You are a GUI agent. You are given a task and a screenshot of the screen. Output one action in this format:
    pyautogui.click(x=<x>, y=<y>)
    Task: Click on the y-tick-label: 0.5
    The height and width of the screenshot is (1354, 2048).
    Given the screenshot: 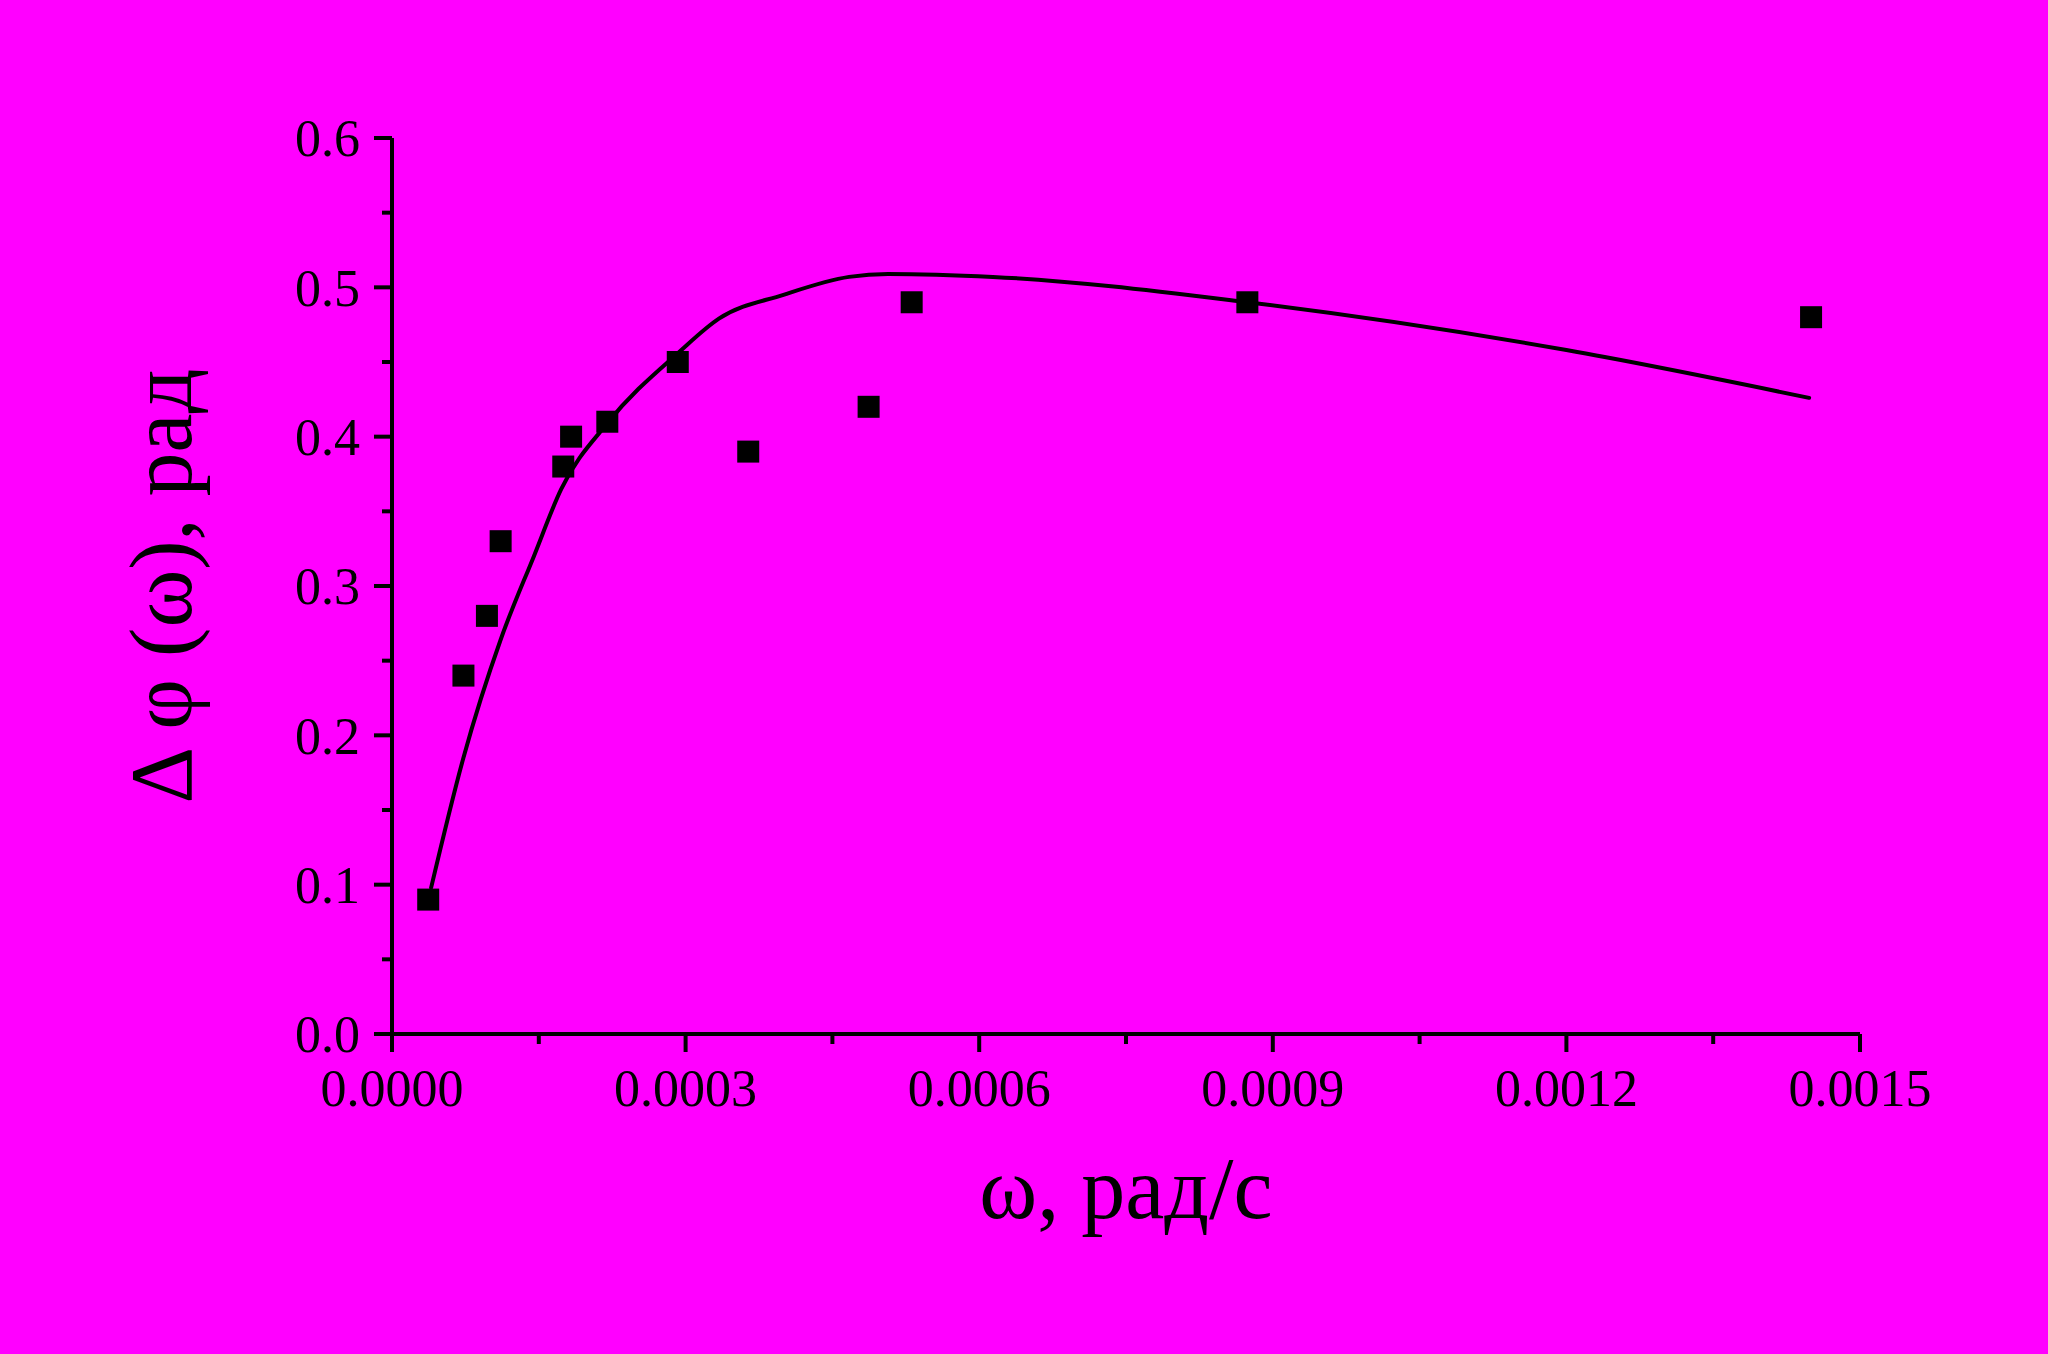 What is the action you would take?
    pyautogui.click(x=327, y=288)
    